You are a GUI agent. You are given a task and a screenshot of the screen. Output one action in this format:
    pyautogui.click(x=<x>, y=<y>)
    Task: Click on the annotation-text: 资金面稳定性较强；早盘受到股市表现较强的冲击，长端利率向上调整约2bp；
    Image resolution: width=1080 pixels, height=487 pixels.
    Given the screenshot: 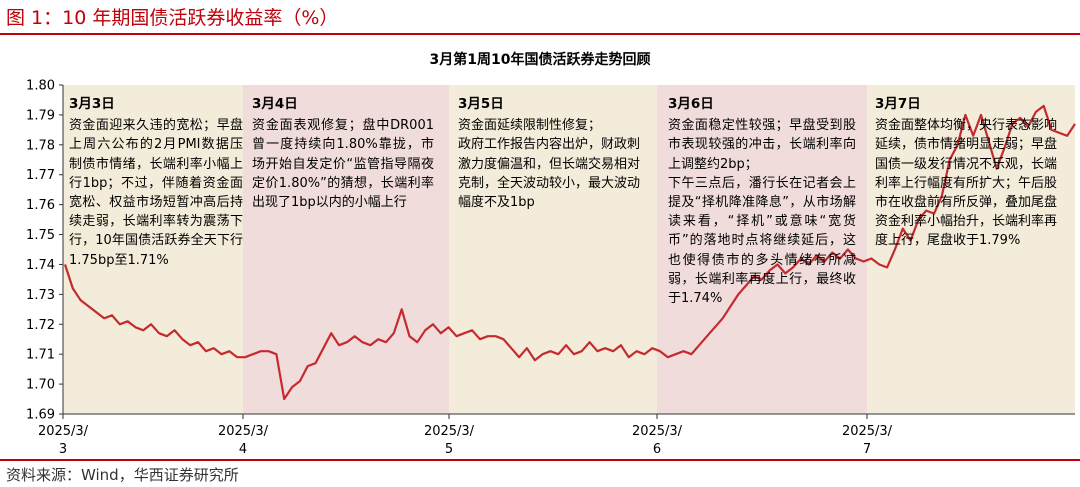 What is the action you would take?
    pyautogui.click(x=762, y=145)
    